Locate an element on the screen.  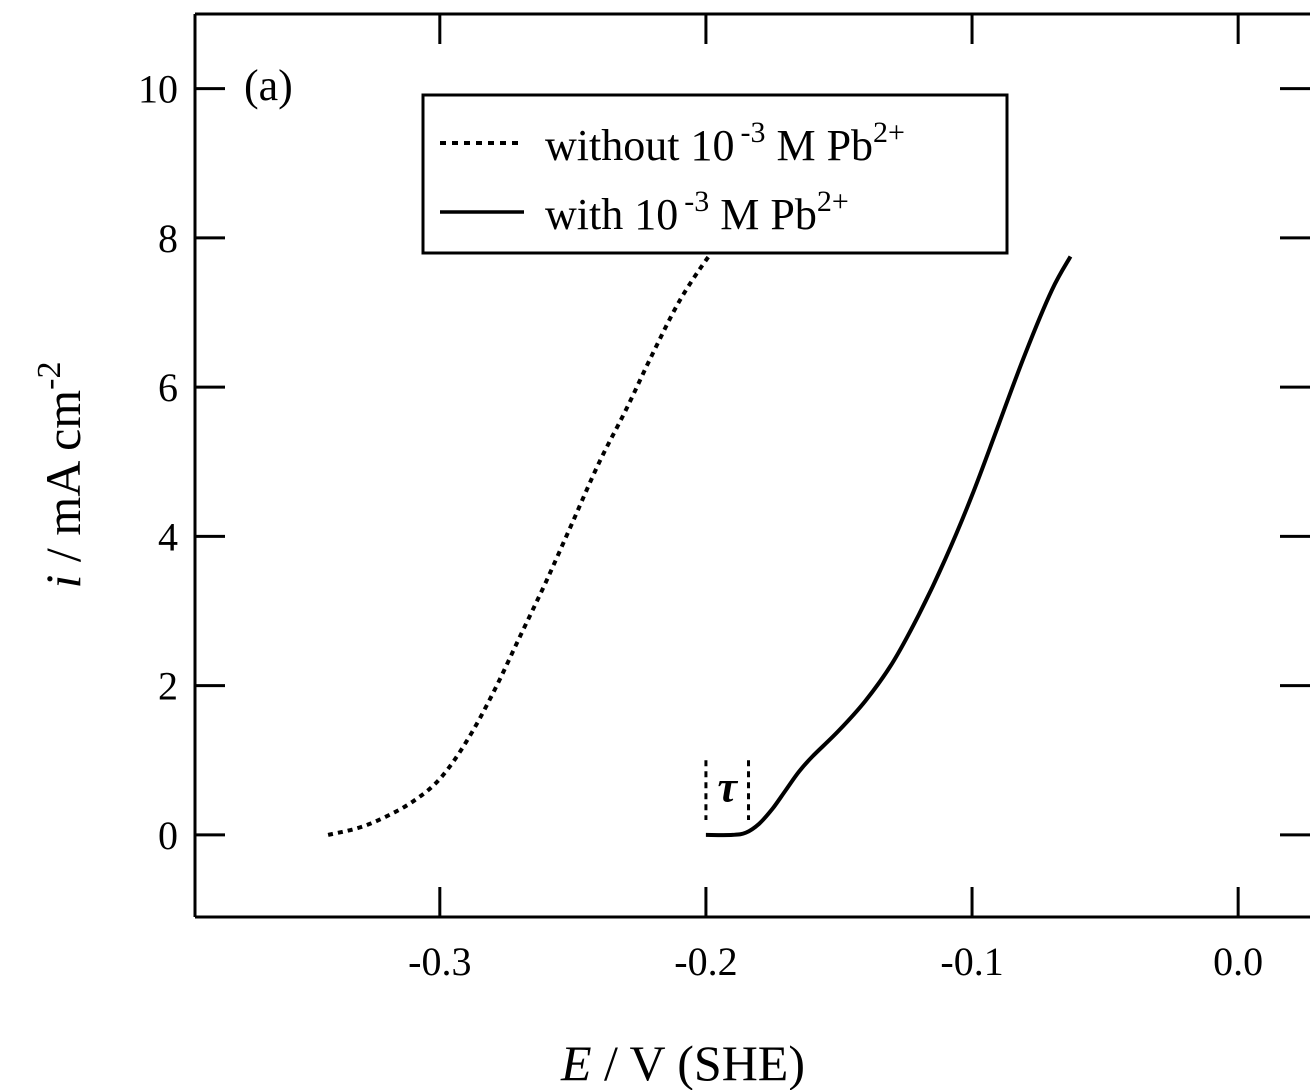
x-axis-var: E is located at coordinates (576, 1062).